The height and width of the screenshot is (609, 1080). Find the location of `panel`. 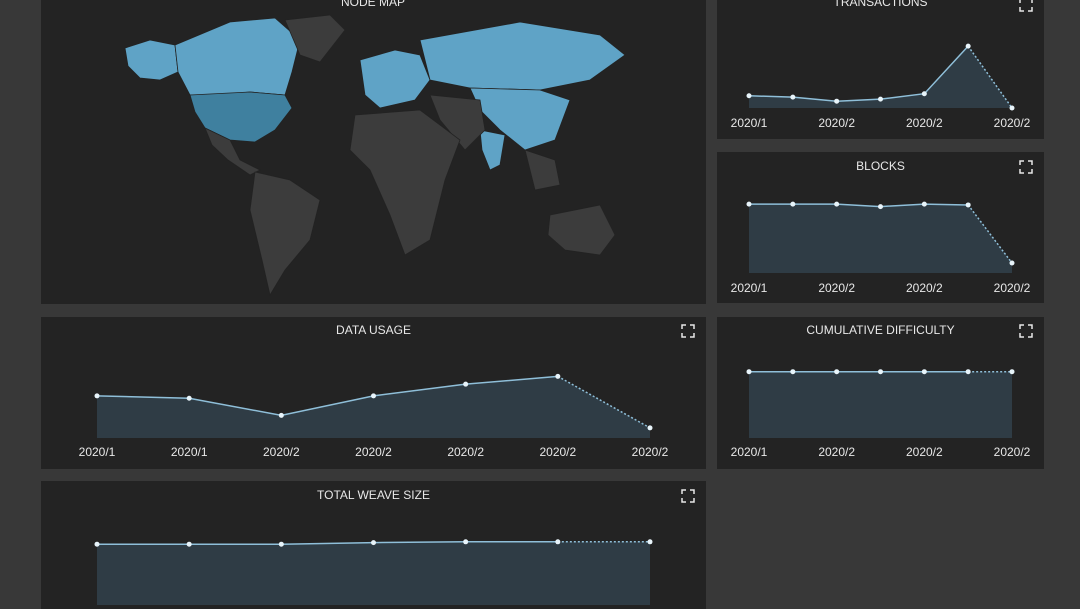

panel is located at coordinates (880, 69).